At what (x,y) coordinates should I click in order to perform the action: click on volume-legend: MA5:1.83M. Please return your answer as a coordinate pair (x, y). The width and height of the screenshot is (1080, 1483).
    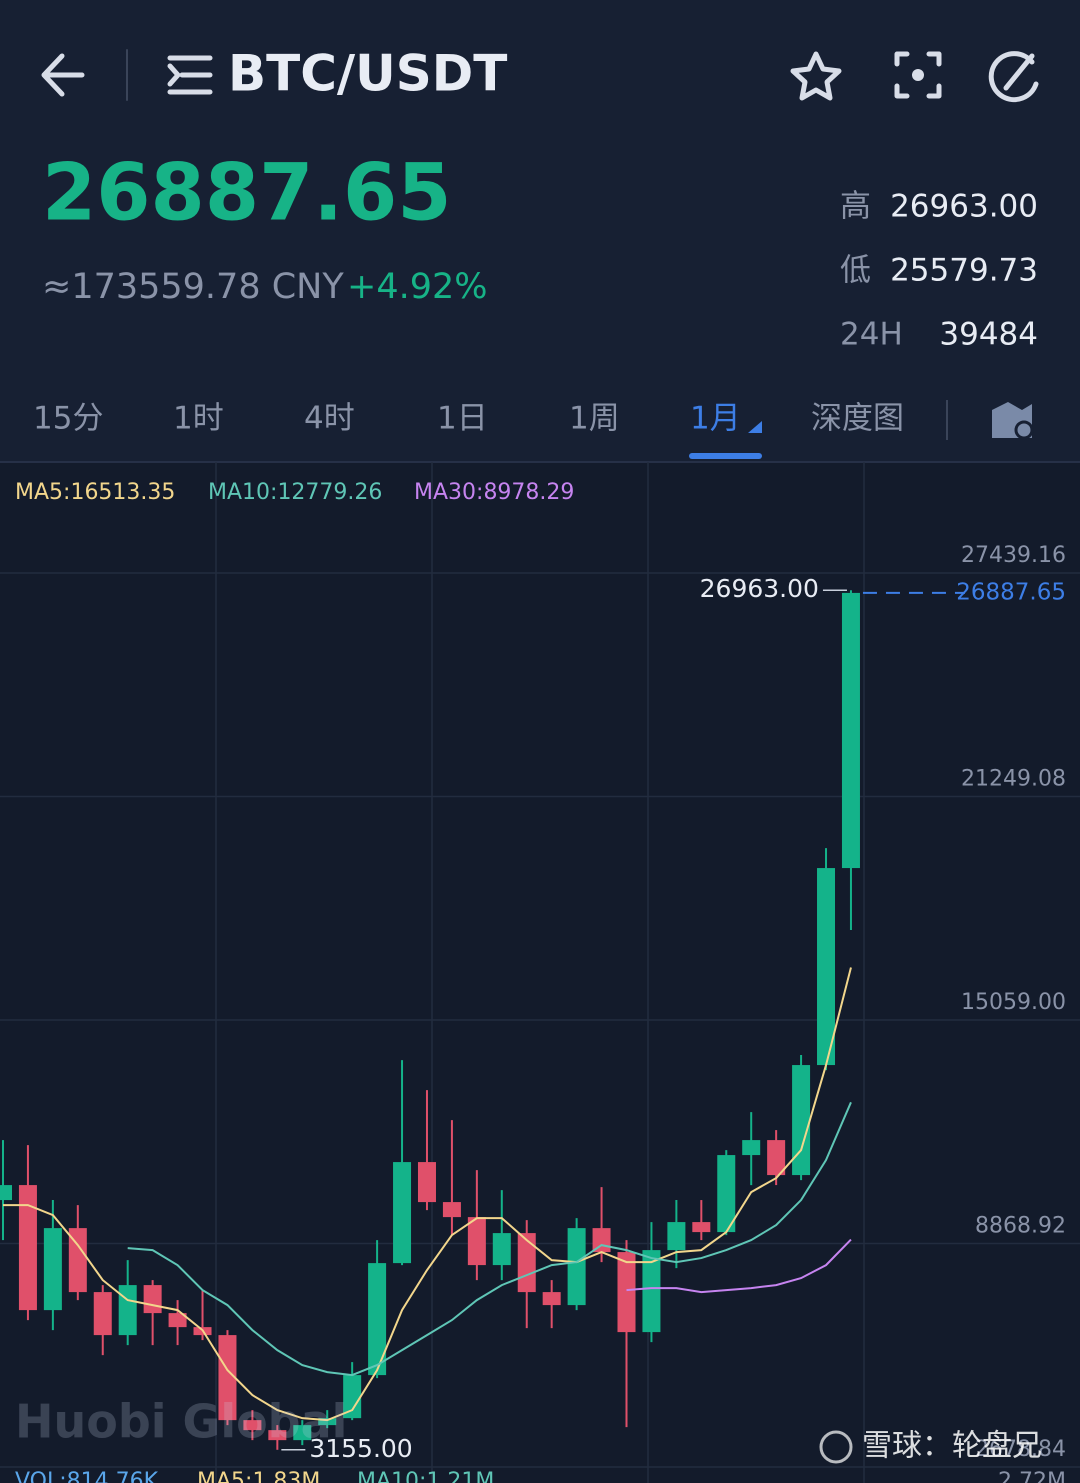
    Looking at the image, I should click on (258, 1476).